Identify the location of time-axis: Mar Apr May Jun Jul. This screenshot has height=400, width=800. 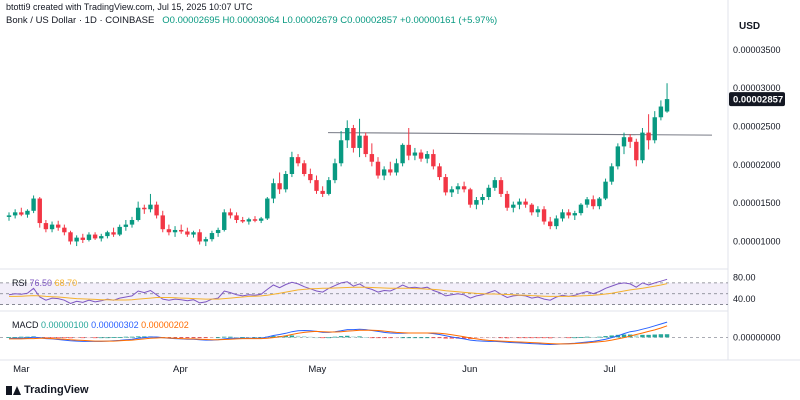
(314, 369).